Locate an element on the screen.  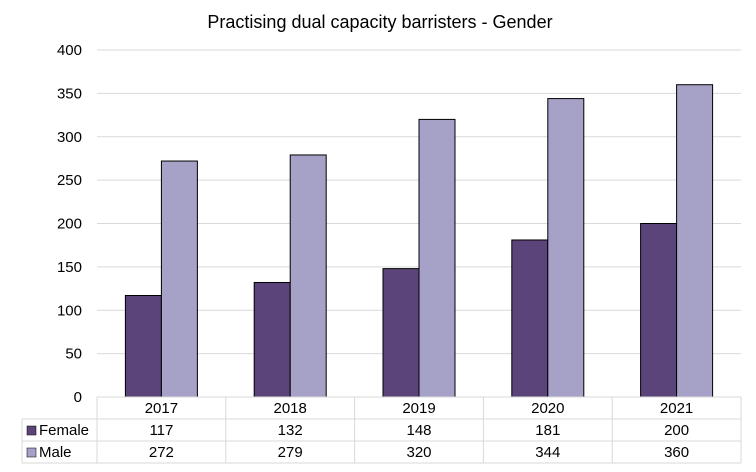
data-label: 132 is located at coordinates (290, 430).